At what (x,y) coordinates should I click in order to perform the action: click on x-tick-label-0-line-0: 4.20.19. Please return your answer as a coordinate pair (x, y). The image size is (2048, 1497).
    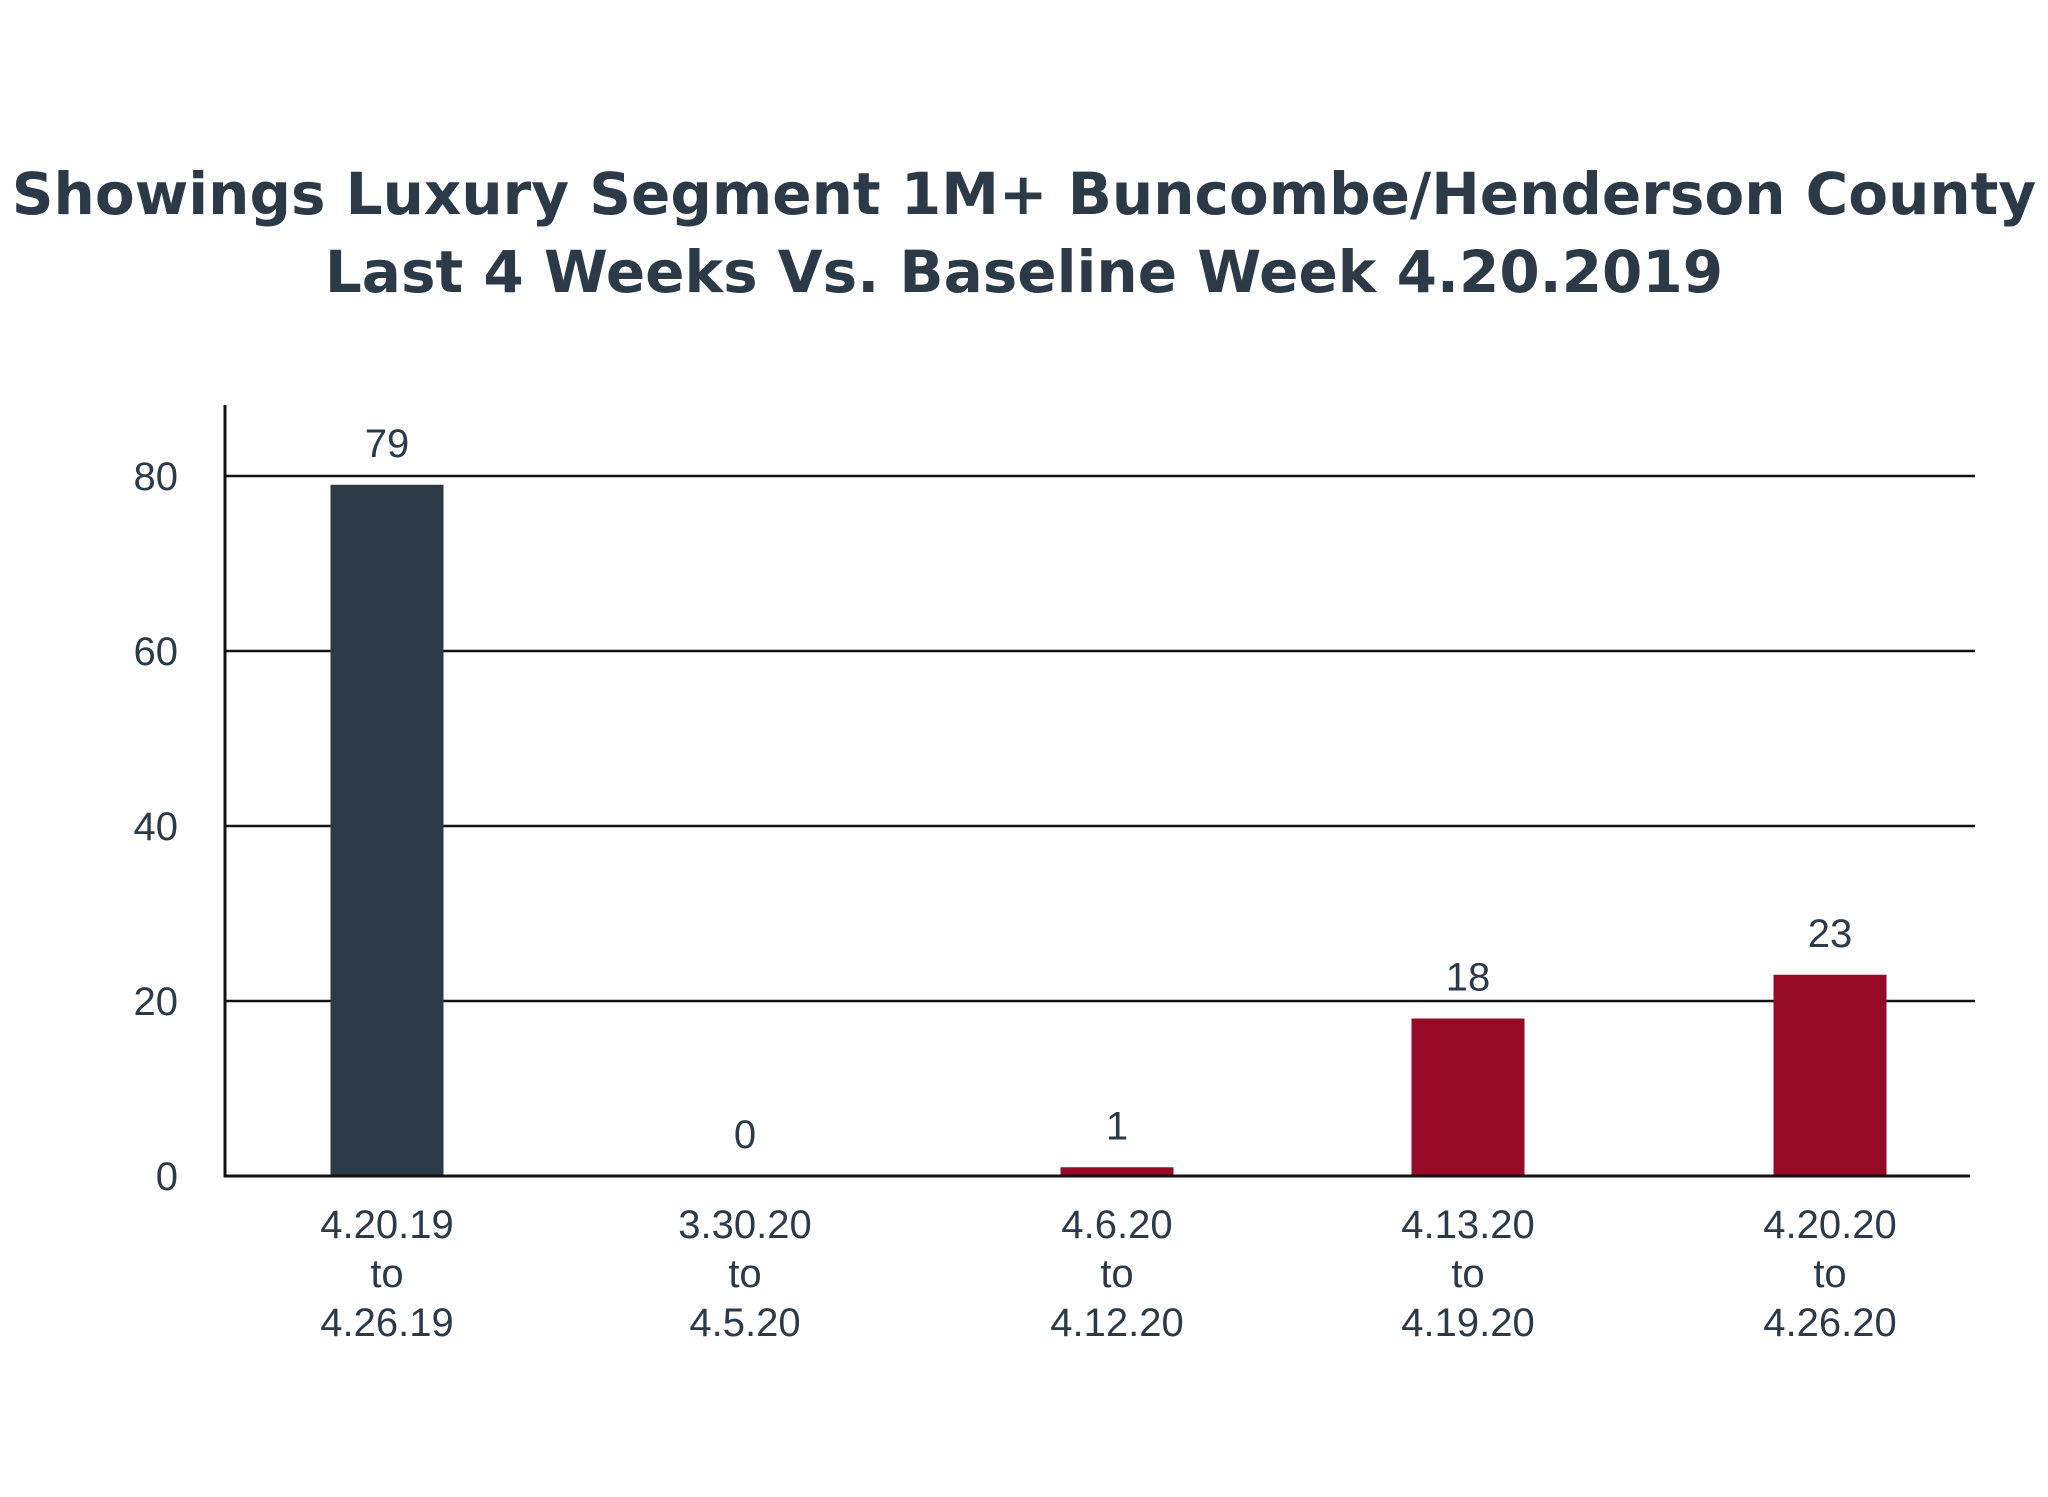
    Looking at the image, I should click on (386, 1225).